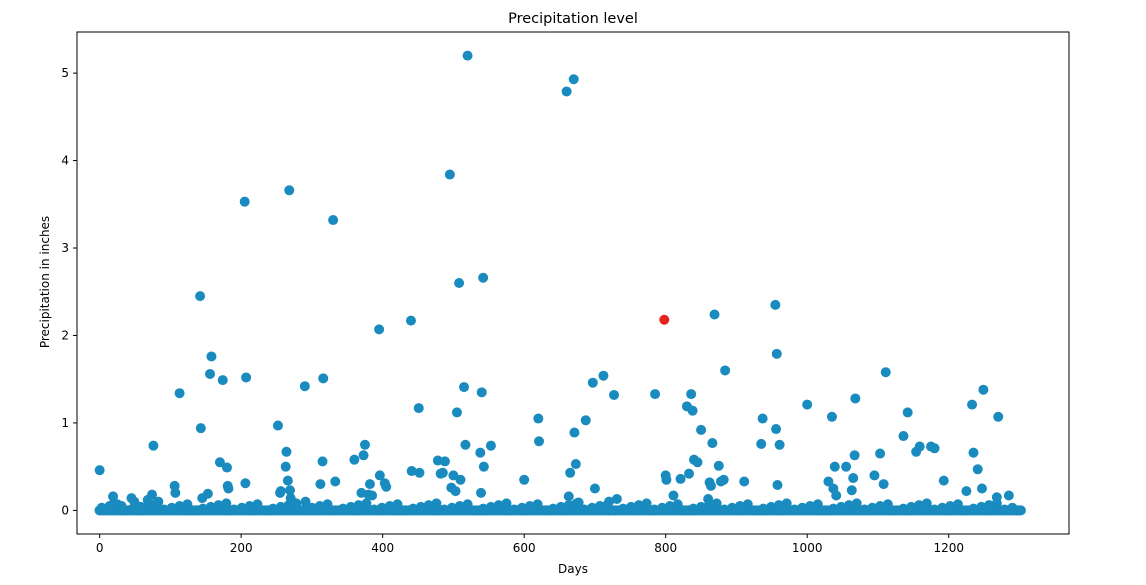  What do you see at coordinates (573, 569) in the screenshot?
I see `x-axis-label: Days` at bounding box center [573, 569].